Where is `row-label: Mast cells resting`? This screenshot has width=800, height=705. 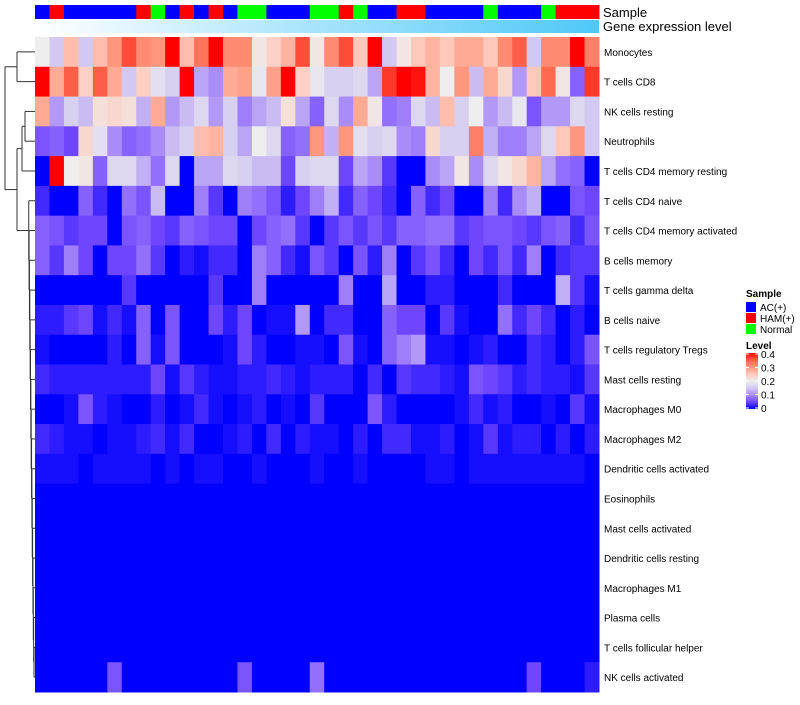 row-label: Mast cells resting is located at coordinates (642, 380).